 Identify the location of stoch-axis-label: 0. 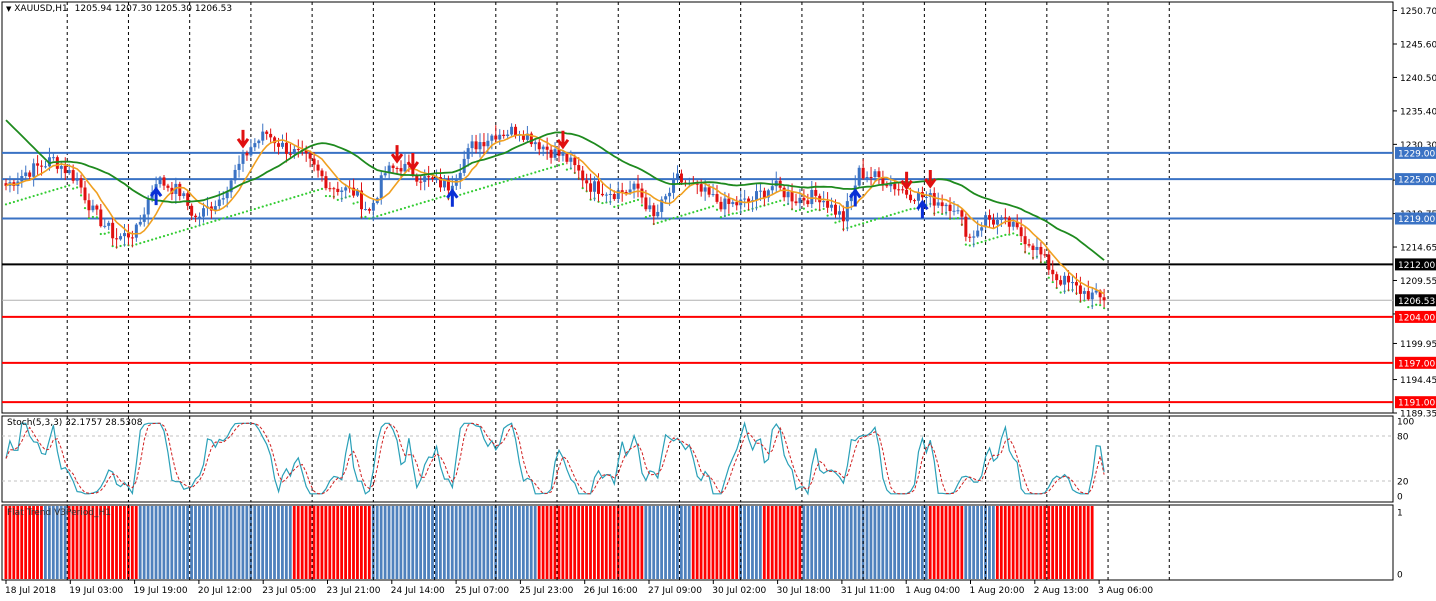
(1400, 498).